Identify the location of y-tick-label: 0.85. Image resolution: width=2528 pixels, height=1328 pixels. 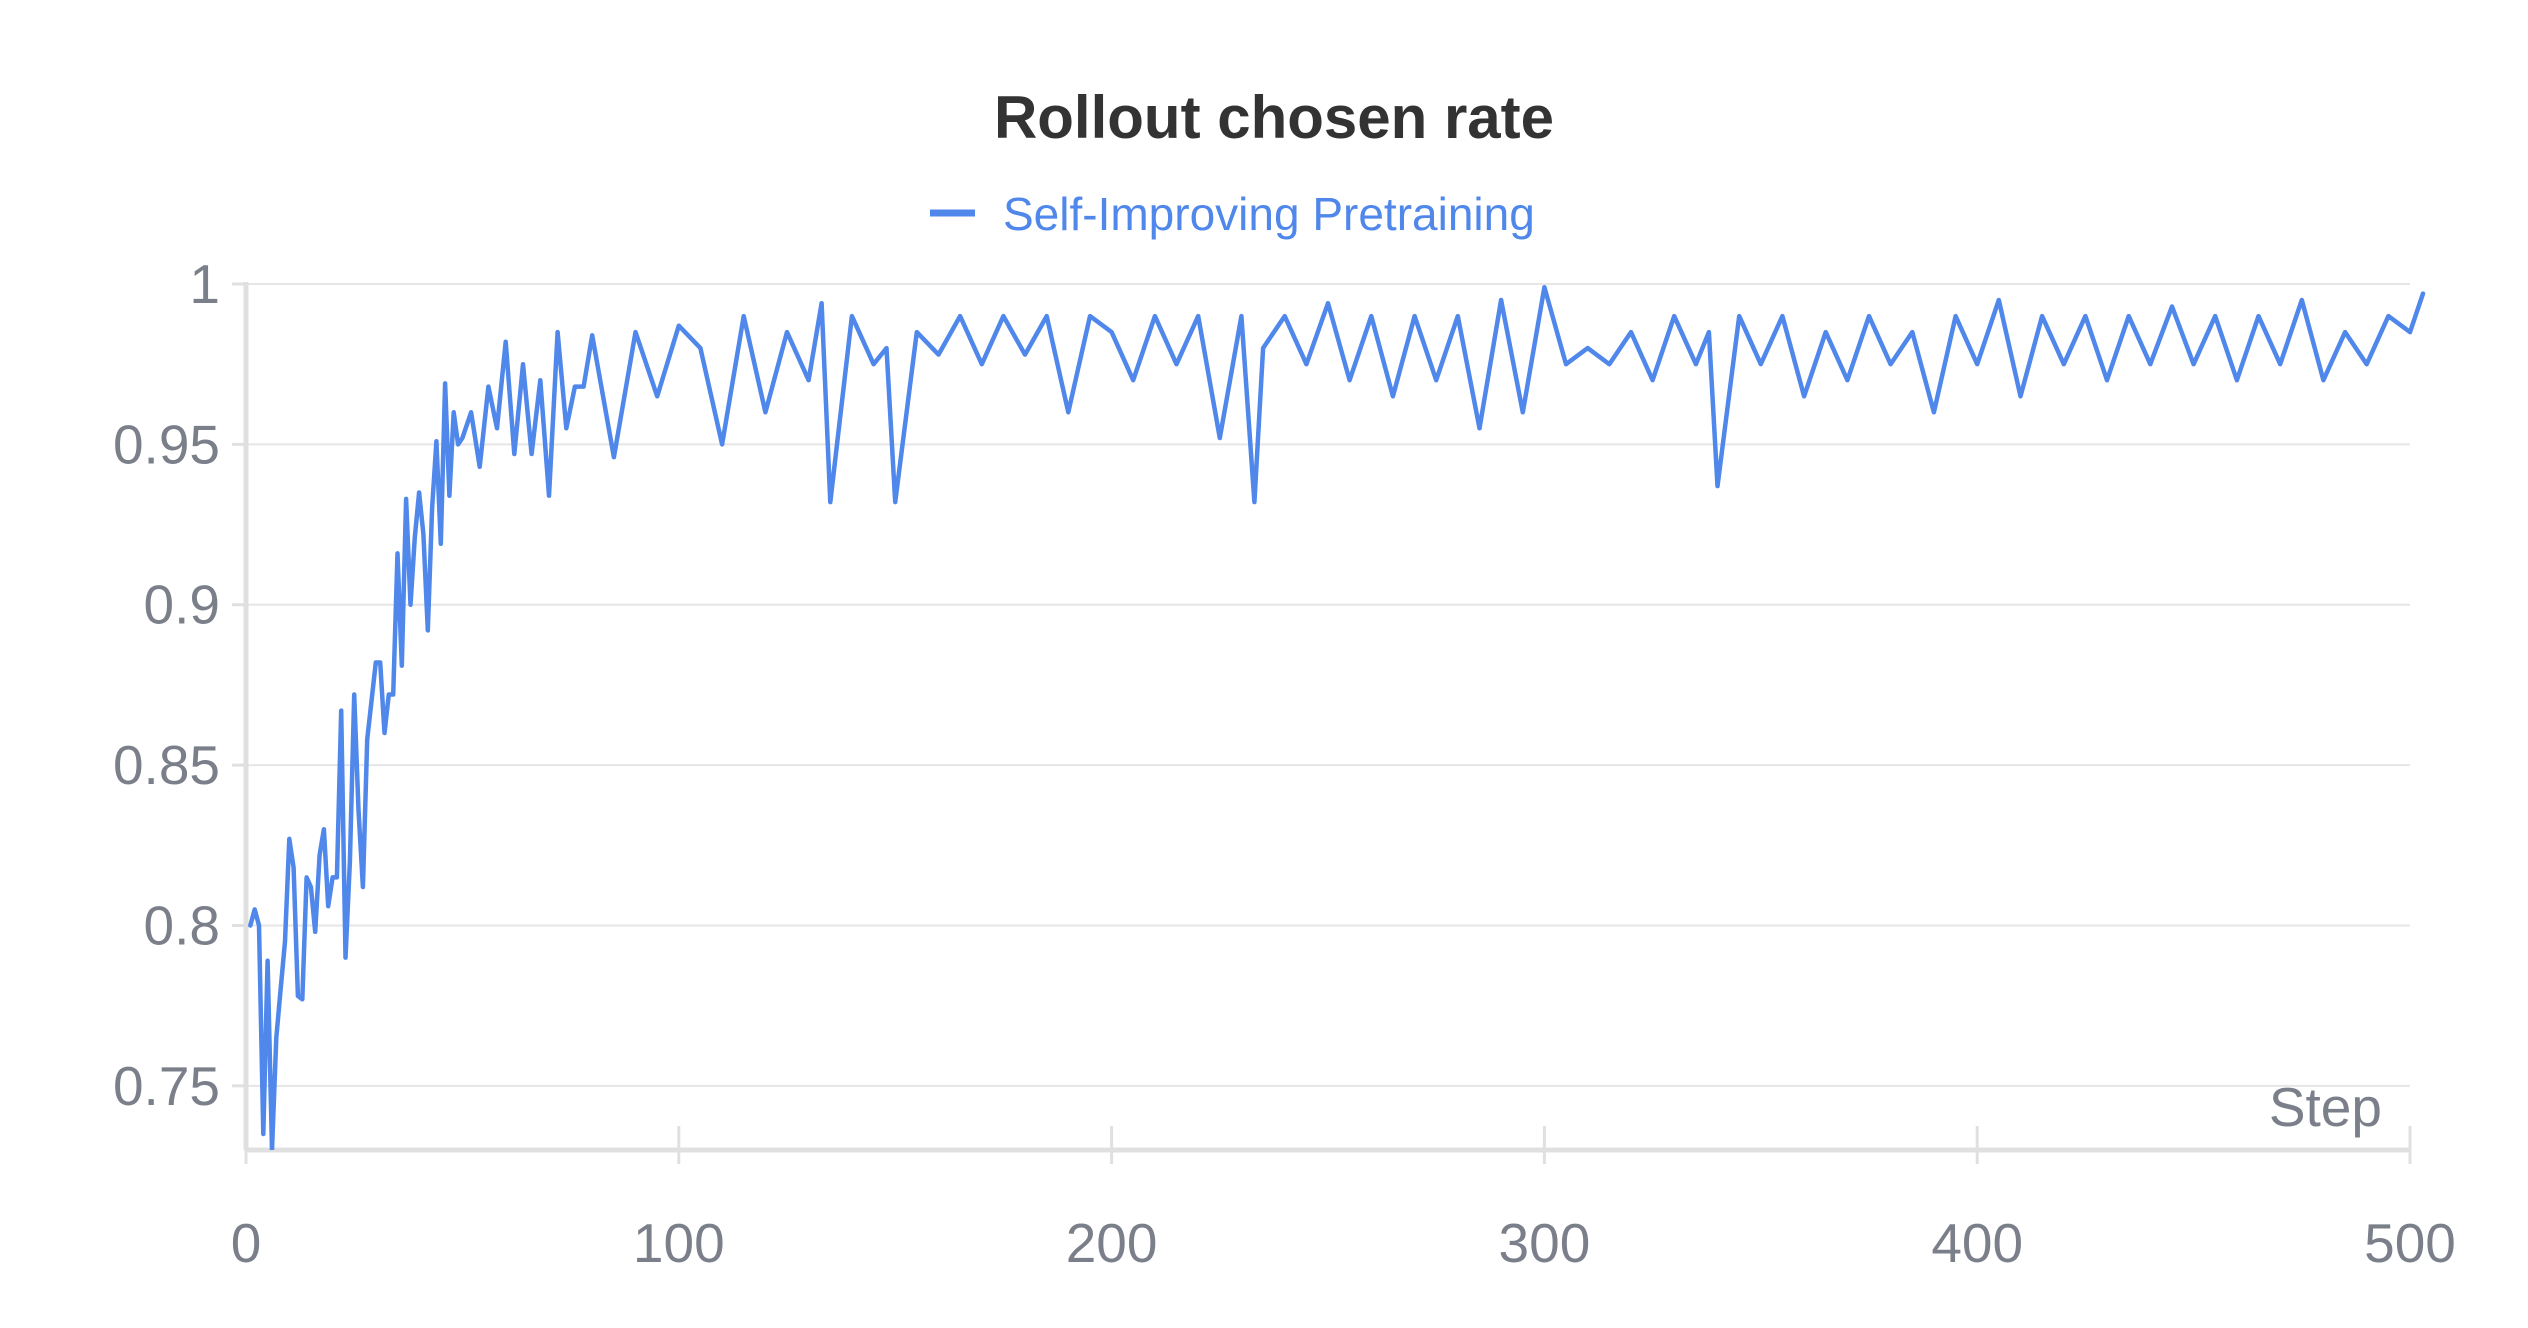
(166, 765).